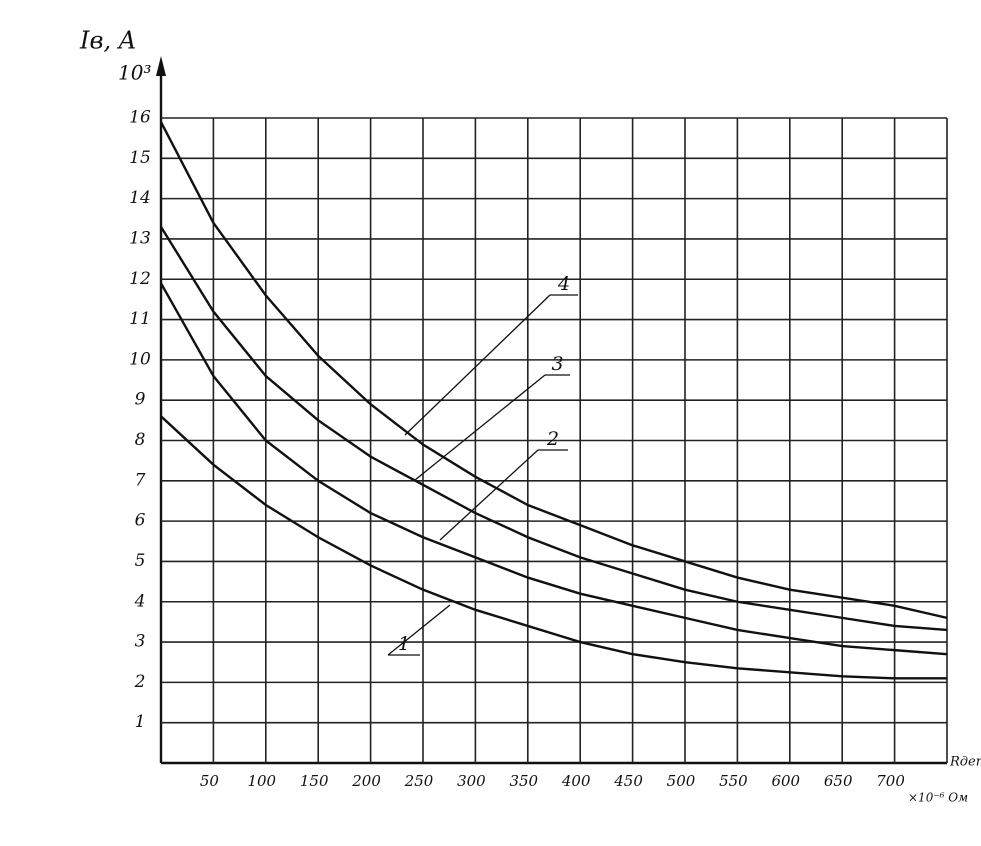 The height and width of the screenshot is (846, 981). What do you see at coordinates (210, 781) in the screenshot?
I see `x-tick-label: 50` at bounding box center [210, 781].